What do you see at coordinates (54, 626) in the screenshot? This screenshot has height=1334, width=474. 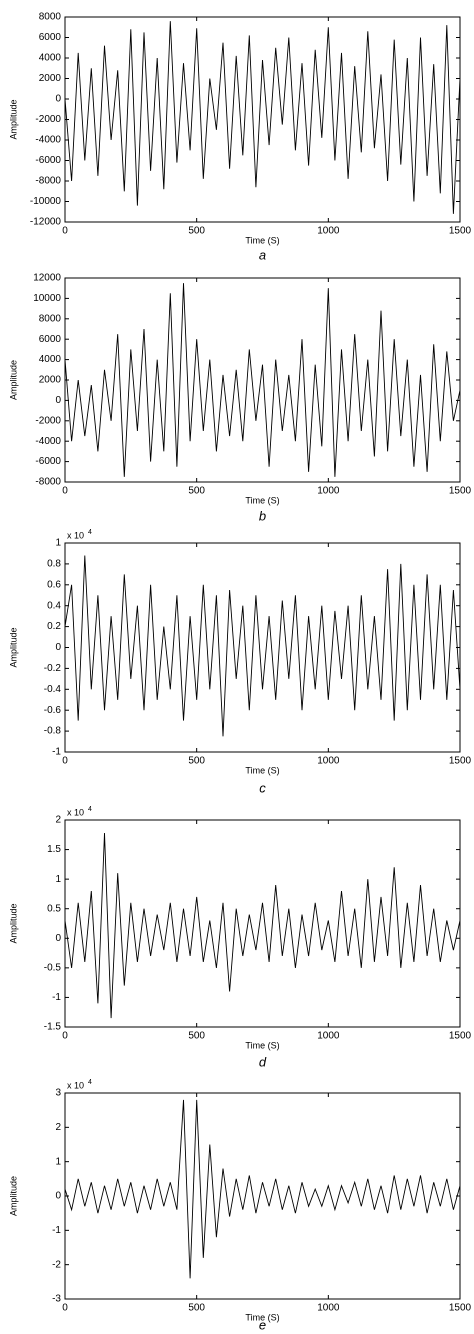 I see `y-tick-label: 0.2` at bounding box center [54, 626].